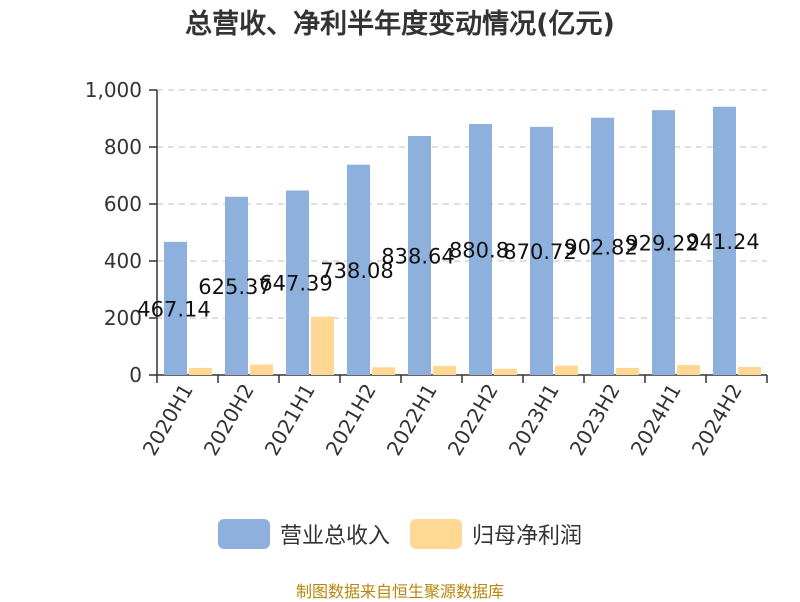 This screenshot has height=602, width=800. Describe the element at coordinates (400, 24) in the screenshot. I see `chart-title: 总营收、净利半年度变动情况(亿元)` at that location.